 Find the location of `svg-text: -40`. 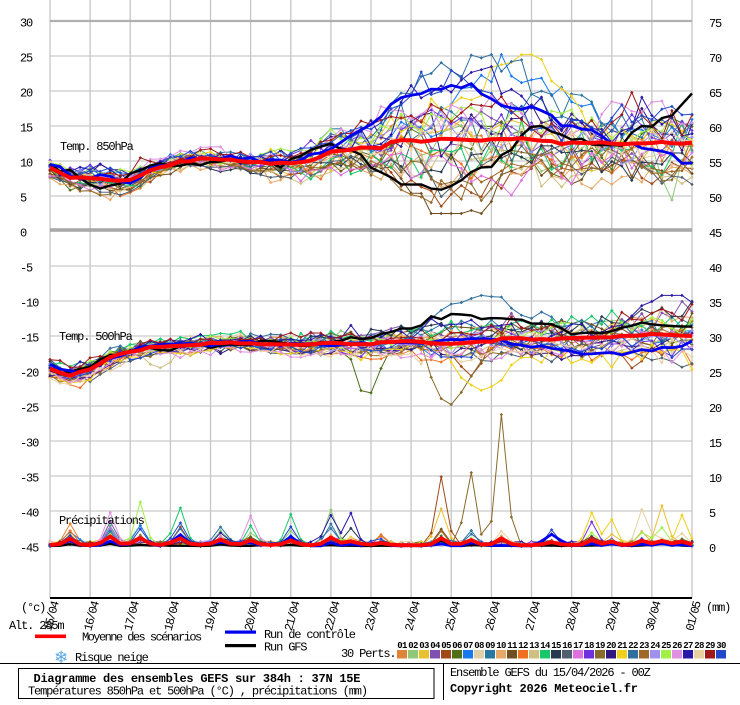

svg-text: -40 is located at coordinates (29, 514).